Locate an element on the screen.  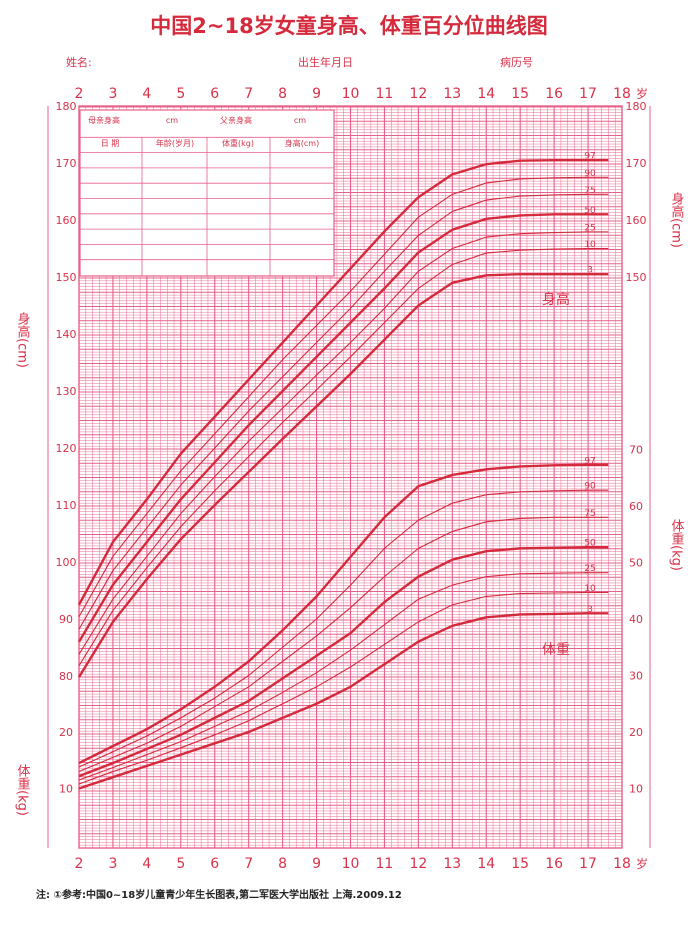
height-tick-left: 90 is located at coordinates (66, 619).